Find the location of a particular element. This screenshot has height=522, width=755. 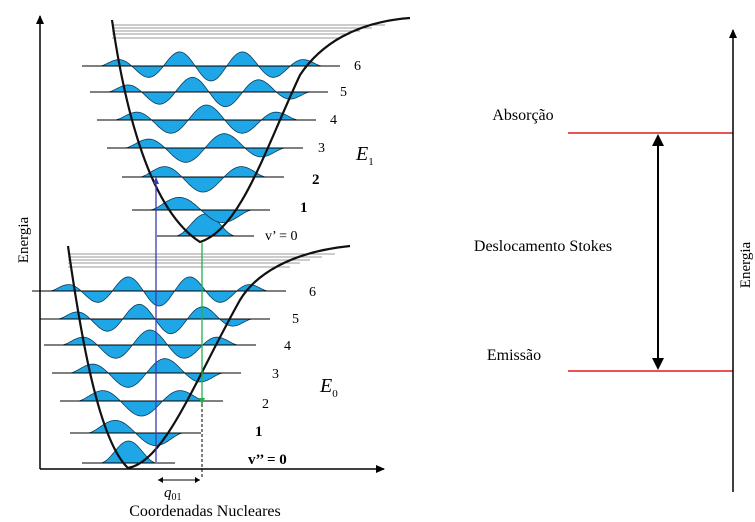

emission-label: Emissão is located at coordinates (514, 355).